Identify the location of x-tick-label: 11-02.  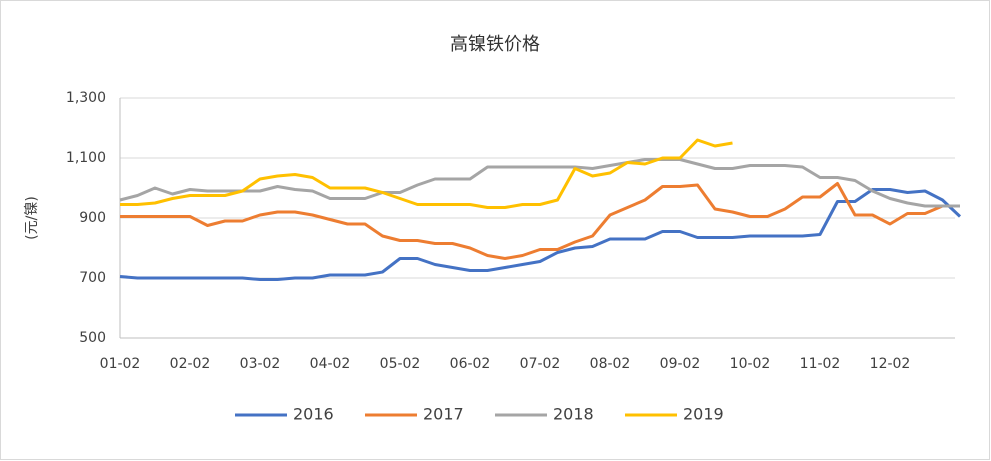
(820, 364).